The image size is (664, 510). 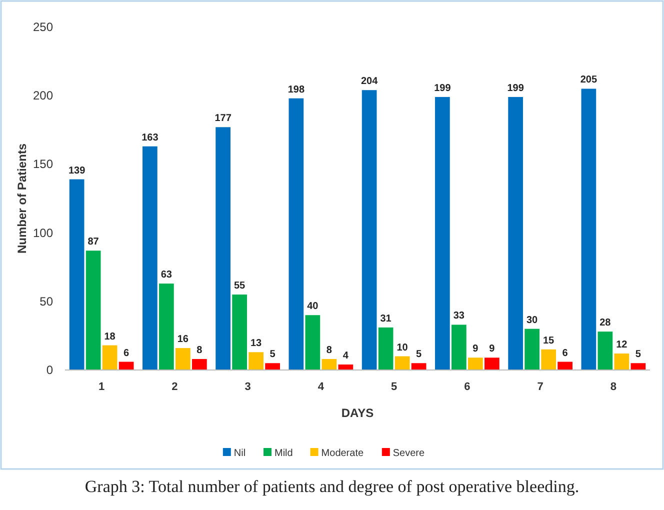 What do you see at coordinates (532, 320) in the screenshot?
I see `data-label: 30` at bounding box center [532, 320].